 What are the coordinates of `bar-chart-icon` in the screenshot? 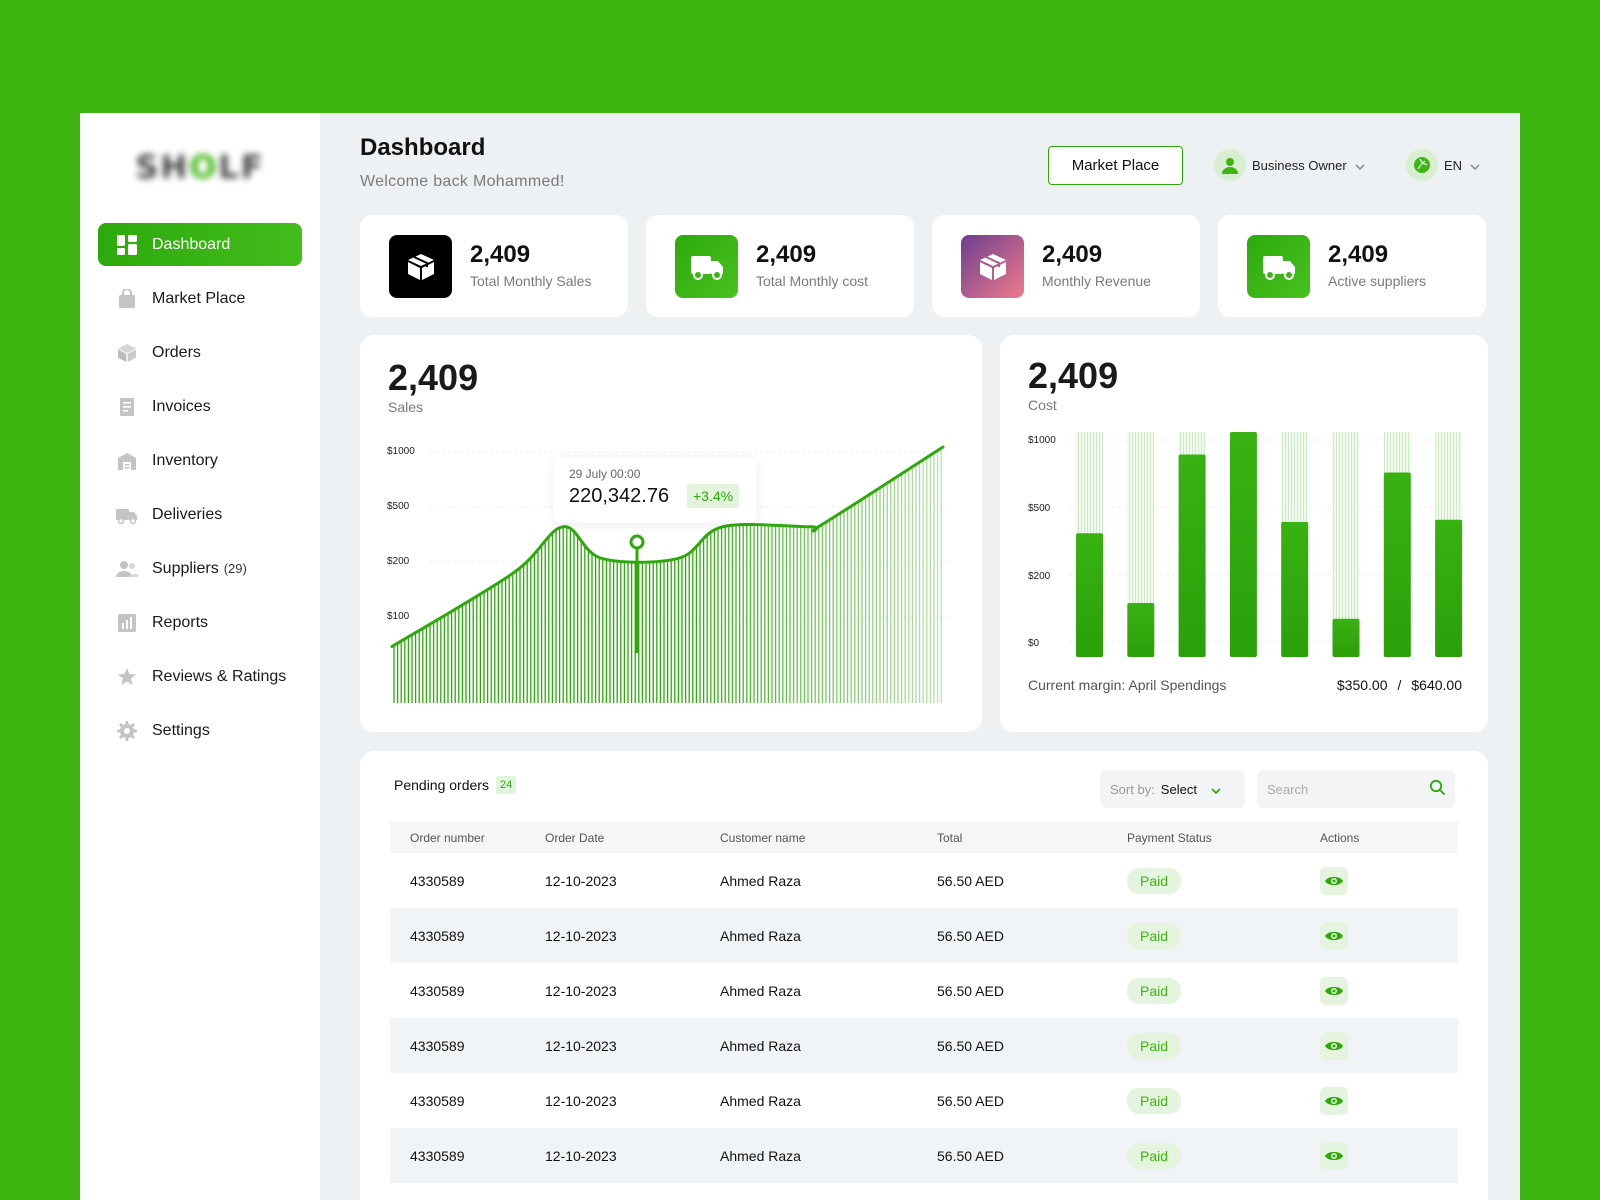 It's located at (127, 623).